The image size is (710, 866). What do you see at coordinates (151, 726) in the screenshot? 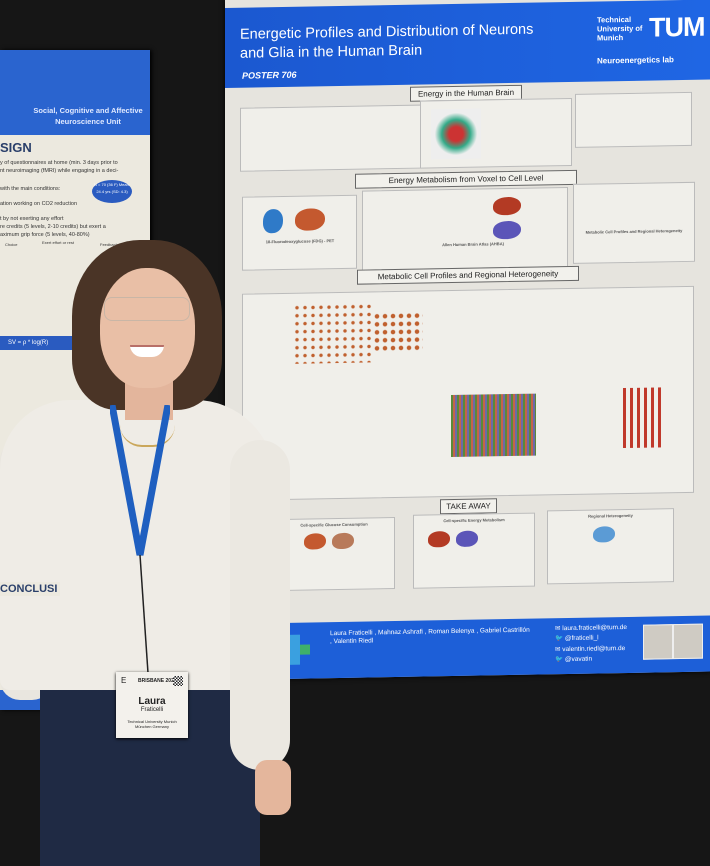
I see `badge-city: München Germany` at bounding box center [151, 726].